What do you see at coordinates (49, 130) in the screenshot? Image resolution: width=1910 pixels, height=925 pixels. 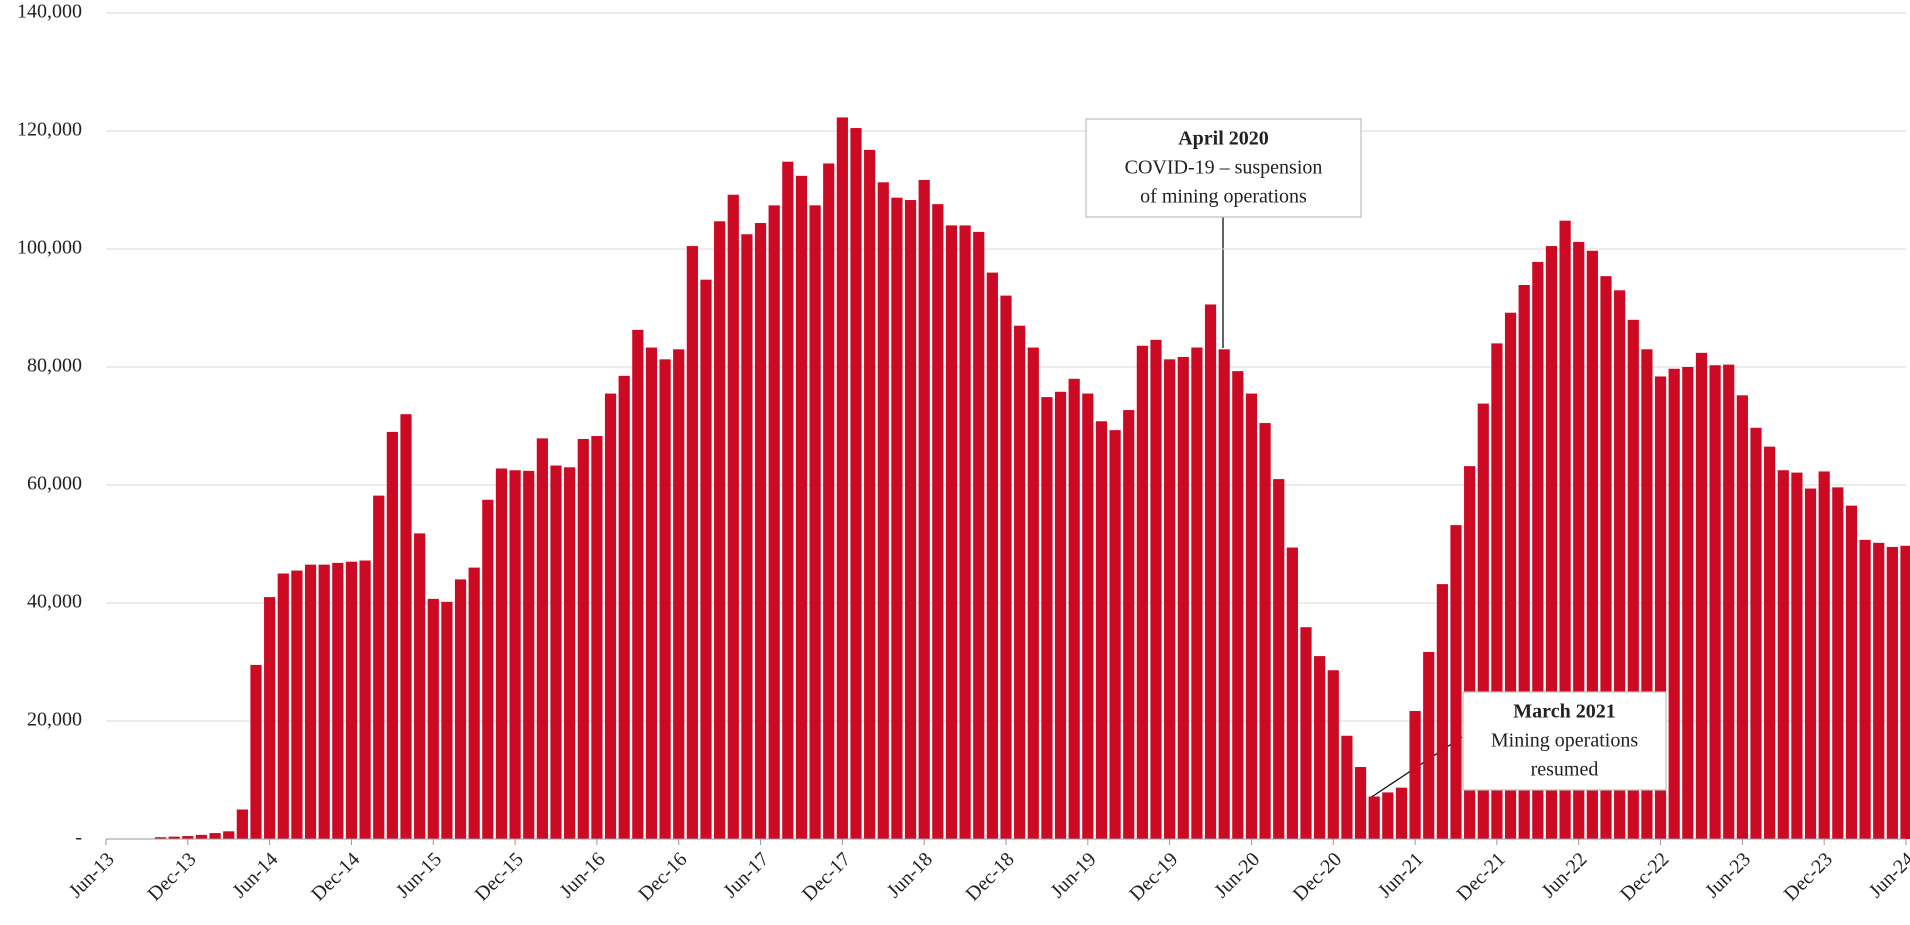 I see `y-tick-label: 120,000` at bounding box center [49, 130].